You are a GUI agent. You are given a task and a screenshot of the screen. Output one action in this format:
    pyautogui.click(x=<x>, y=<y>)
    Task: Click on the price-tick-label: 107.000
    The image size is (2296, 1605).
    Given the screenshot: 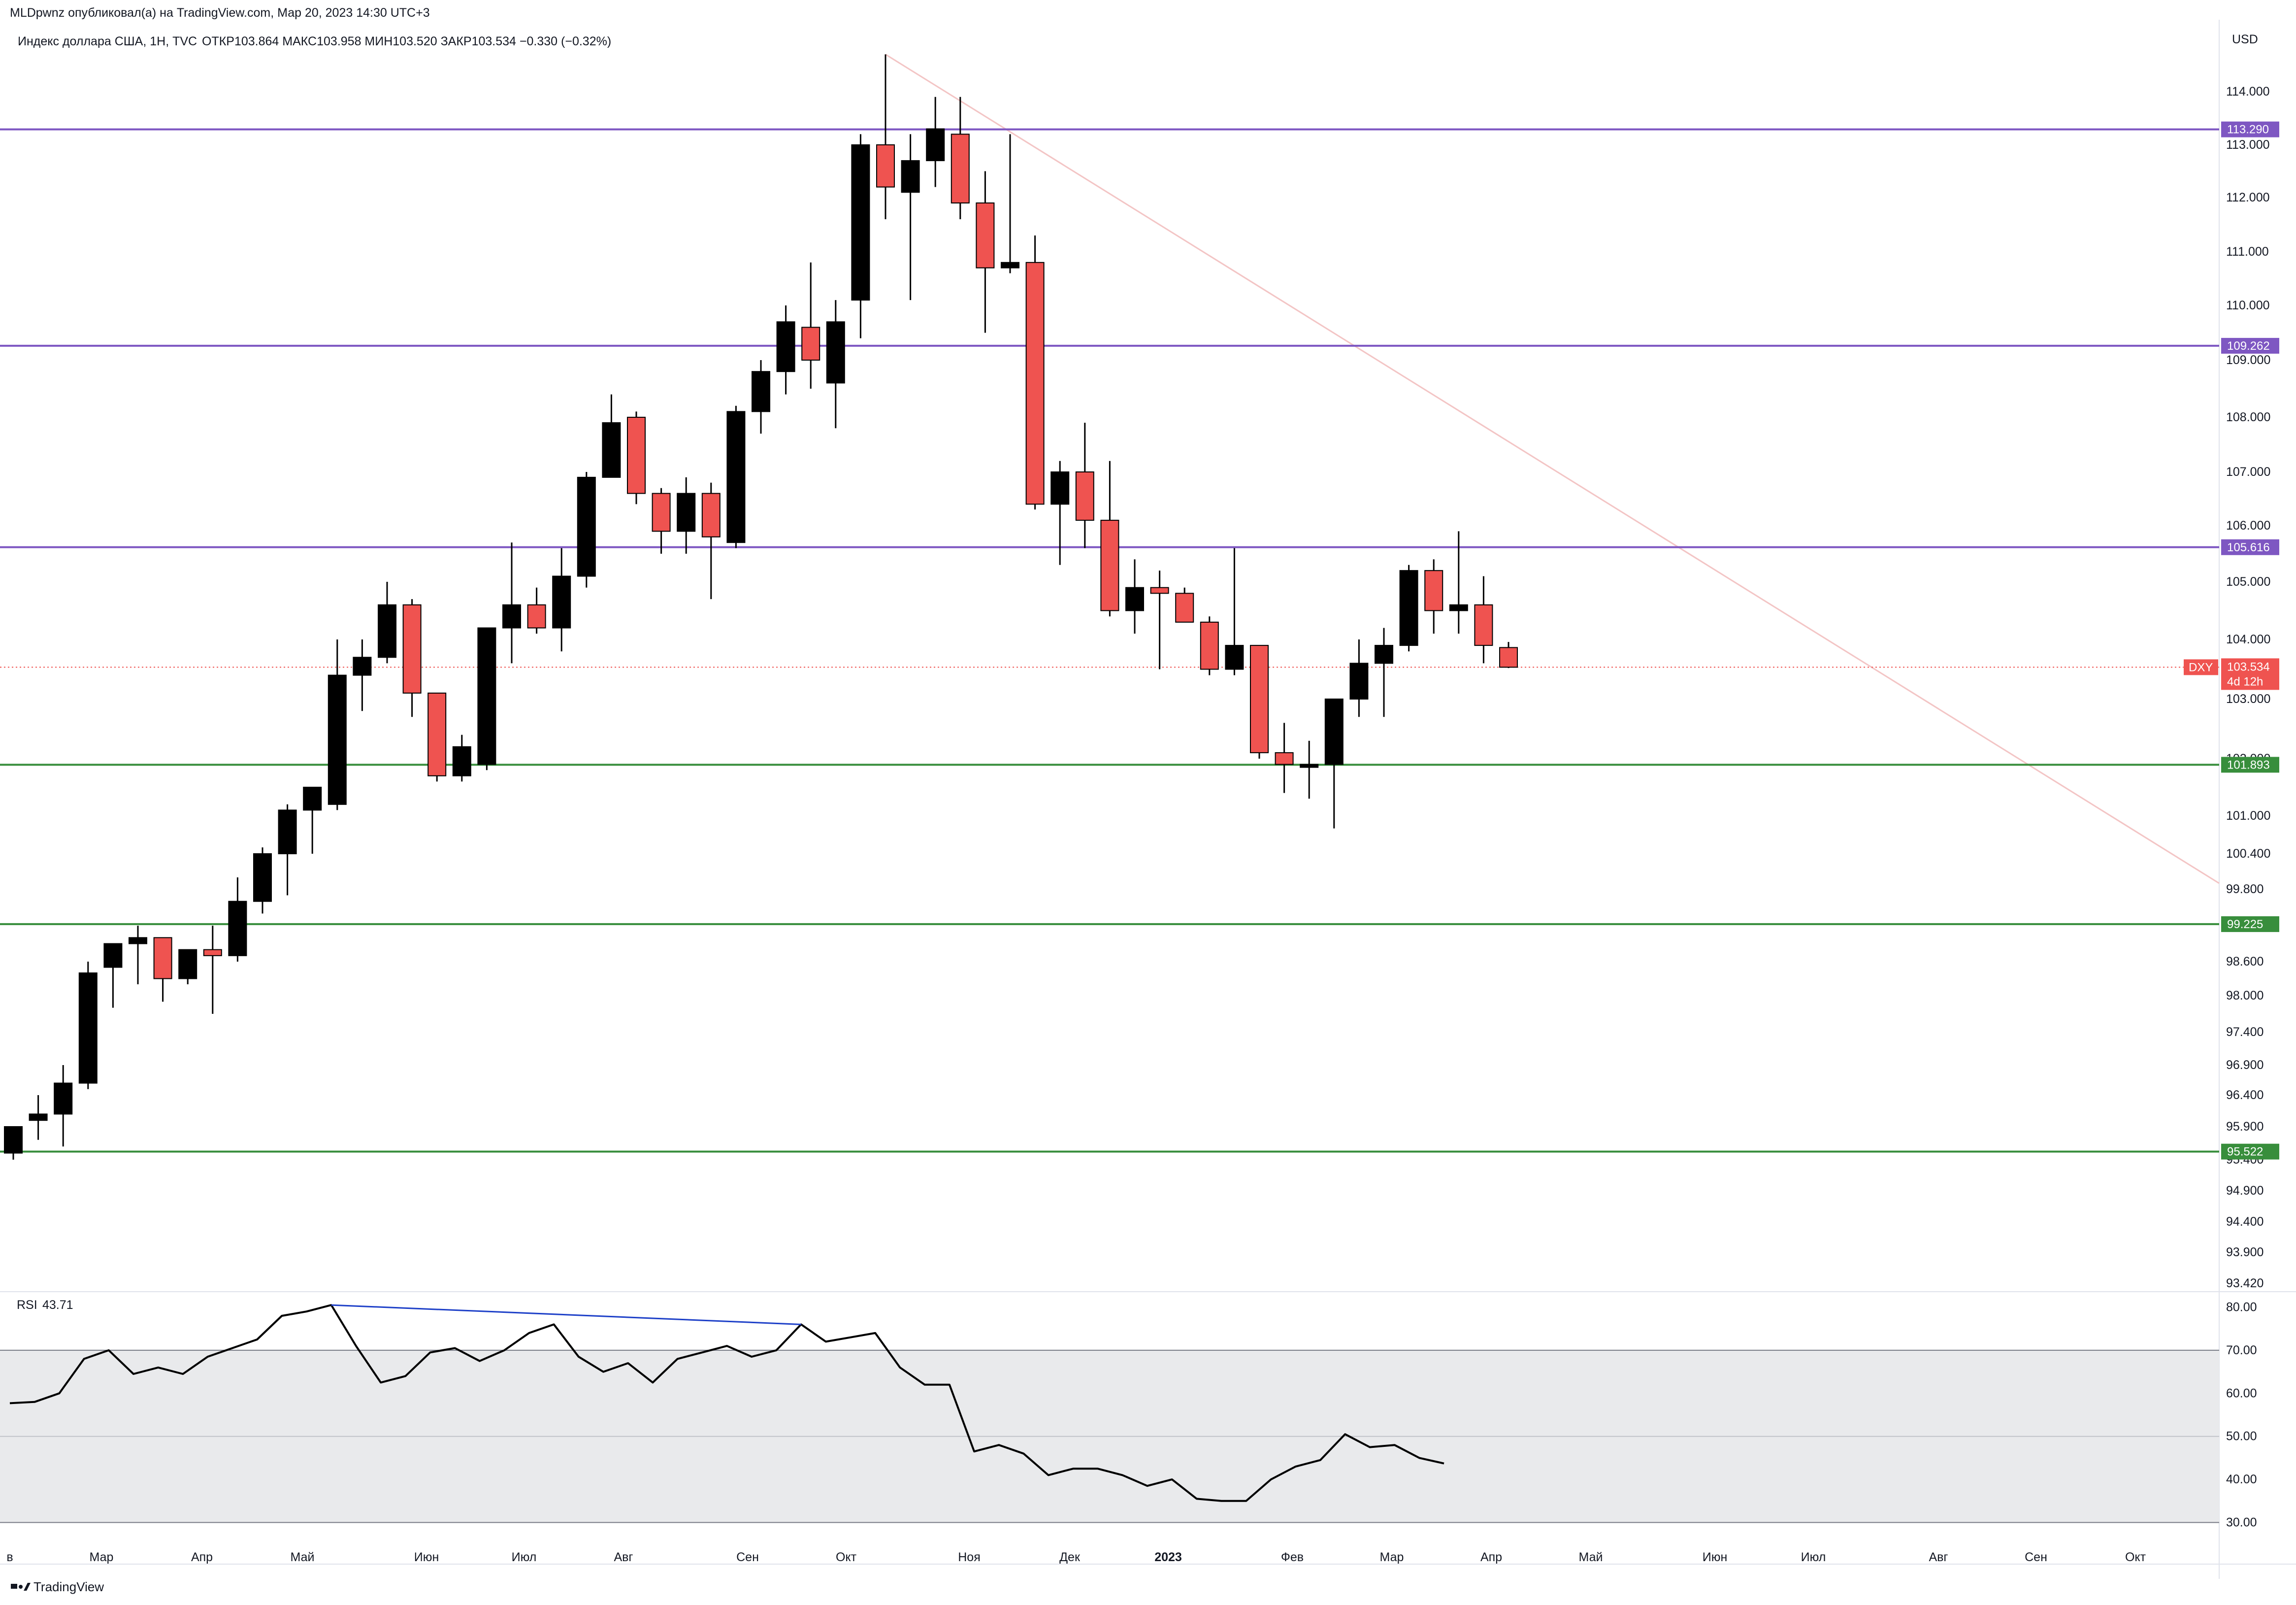 What is the action you would take?
    pyautogui.click(x=2248, y=472)
    